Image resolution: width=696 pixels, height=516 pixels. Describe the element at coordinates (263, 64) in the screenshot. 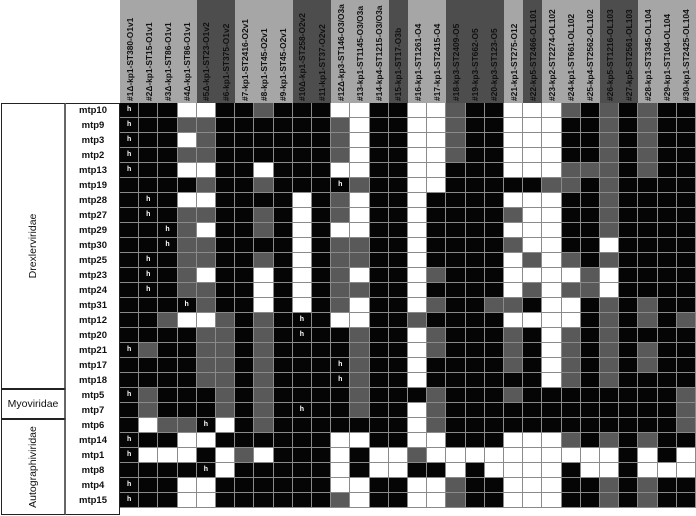

I see `column-label: #8-kp1-ST45-O2v1` at that location.